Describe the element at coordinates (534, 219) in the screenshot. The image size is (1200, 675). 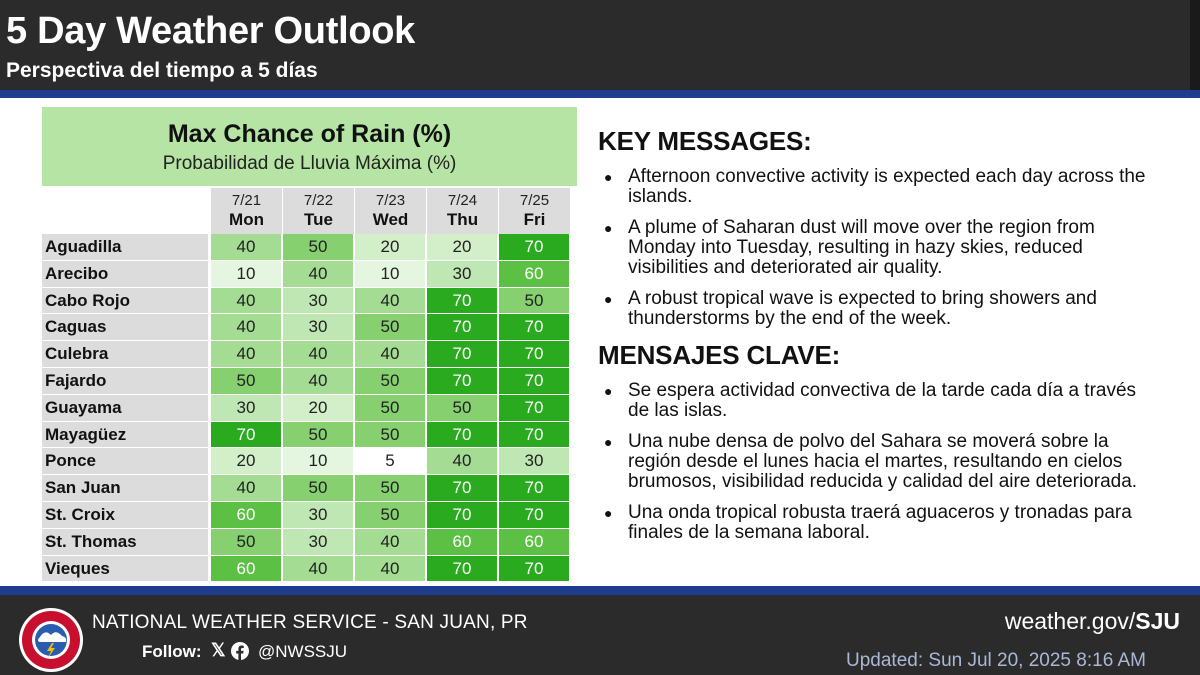
I see `day-name: Fri` at that location.